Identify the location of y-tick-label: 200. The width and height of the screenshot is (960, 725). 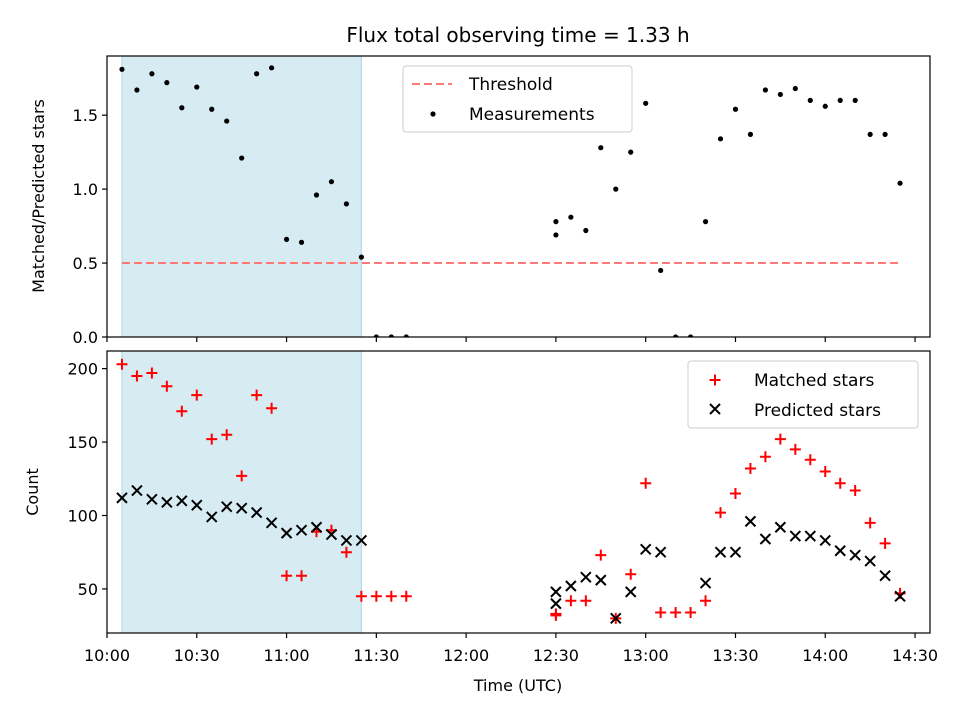
(82, 369).